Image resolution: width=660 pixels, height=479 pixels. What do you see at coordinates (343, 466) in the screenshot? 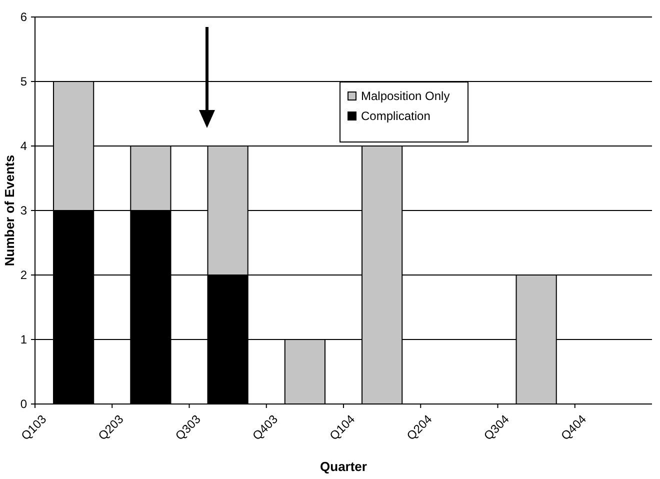
I see `x-axis-title: Quarter` at bounding box center [343, 466].